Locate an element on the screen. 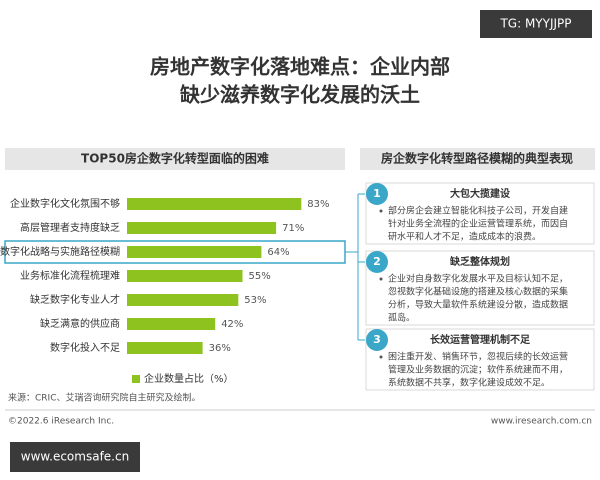 The image size is (600, 480). category-label: 高层管理者支持度缺乏 is located at coordinates (70, 227).